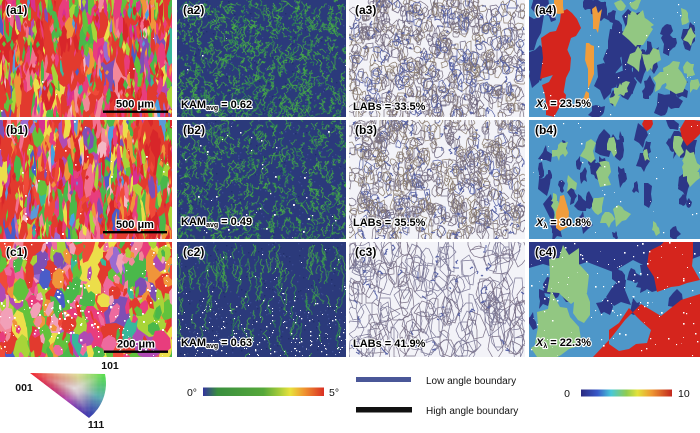 The image size is (700, 433). Describe the element at coordinates (389, 344) in the screenshot. I see `svg-text: LABs = 41.9%` at that location.